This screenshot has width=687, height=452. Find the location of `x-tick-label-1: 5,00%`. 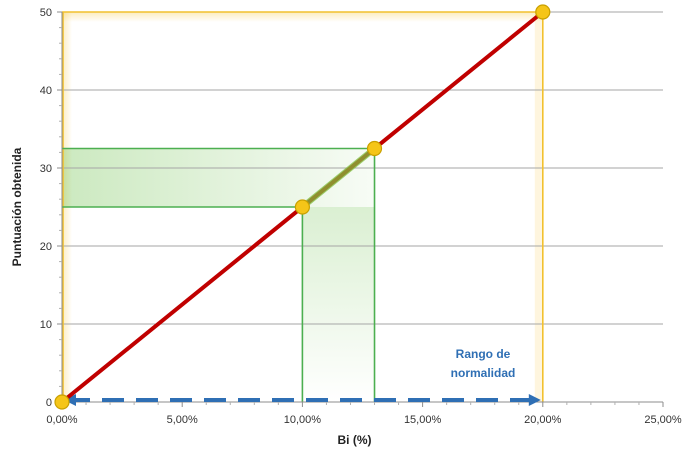

x-tick-label-1: 5,00% is located at coordinates (182, 420).